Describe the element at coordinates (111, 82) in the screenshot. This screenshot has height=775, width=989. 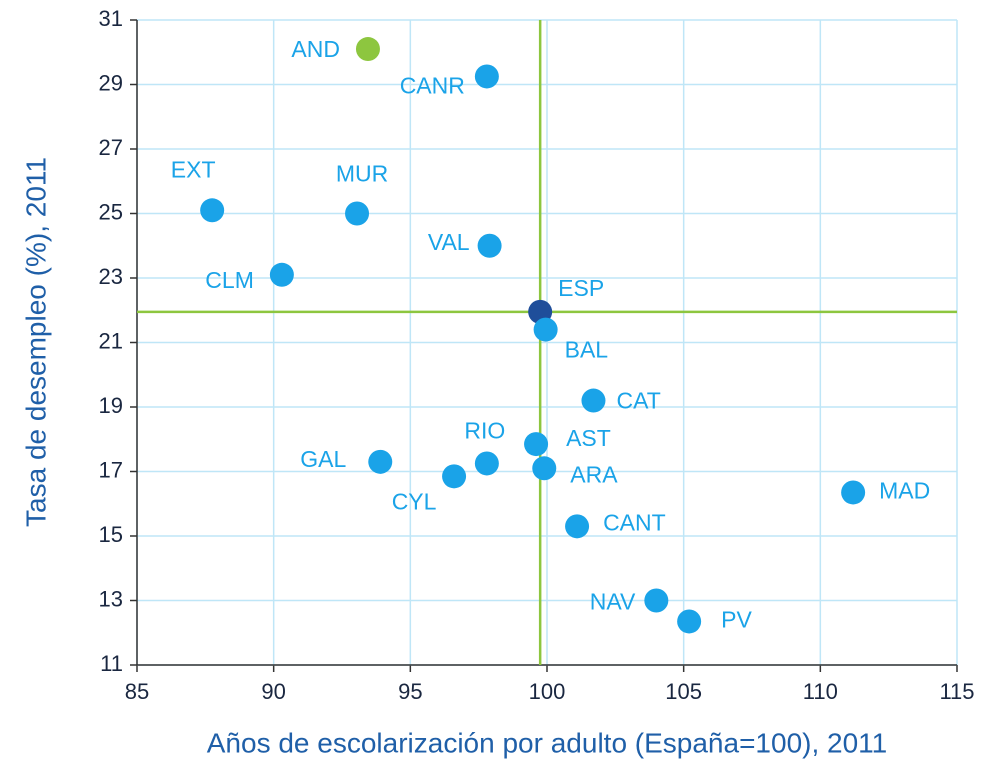
I see `y-tick-label: 29` at that location.